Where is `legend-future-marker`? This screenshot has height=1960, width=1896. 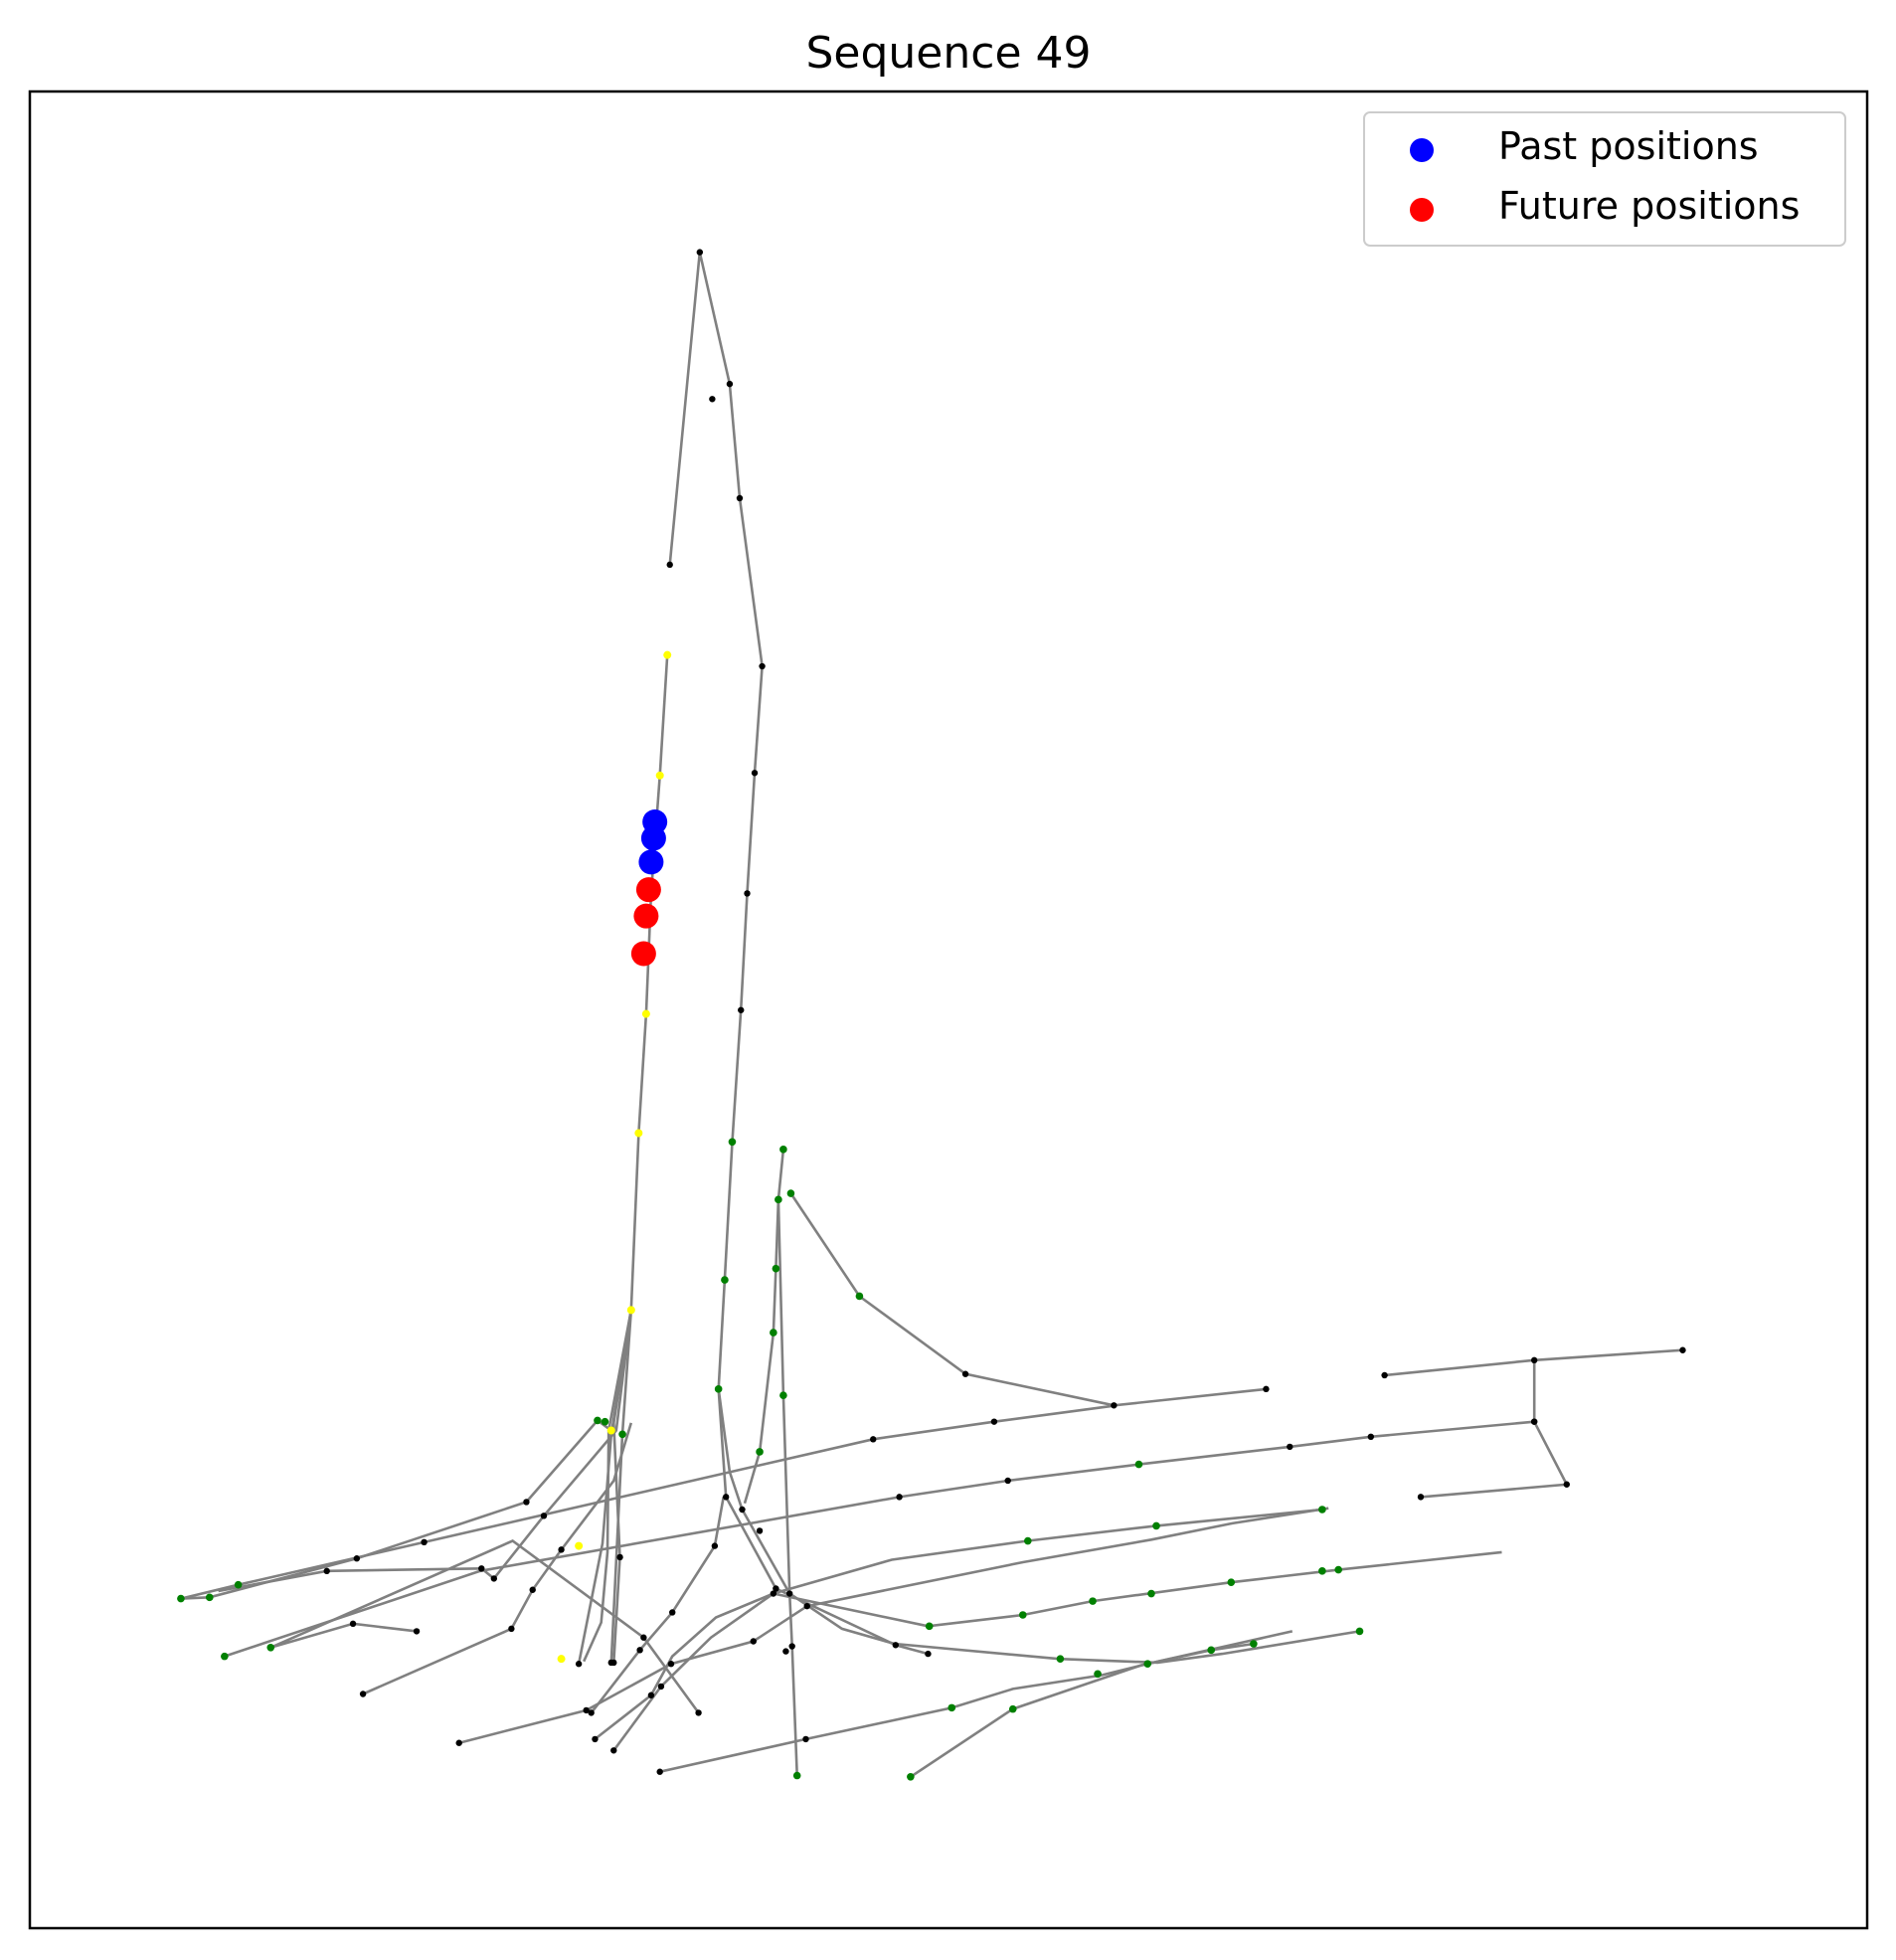 legend-future-marker is located at coordinates (1422, 210).